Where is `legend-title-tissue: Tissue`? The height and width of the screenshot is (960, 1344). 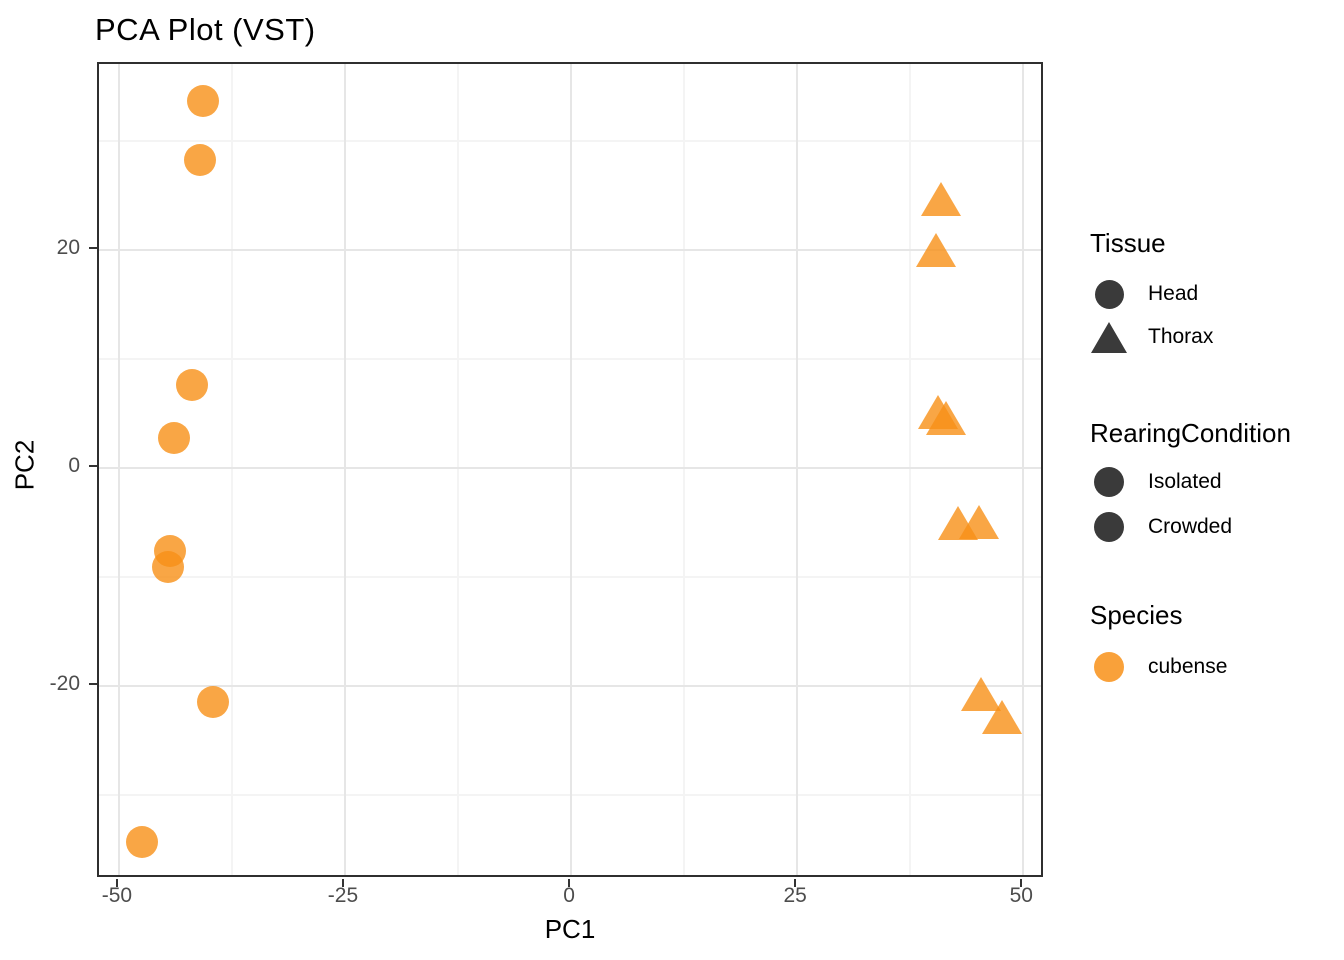 legend-title-tissue: Tissue is located at coordinates (1128, 243).